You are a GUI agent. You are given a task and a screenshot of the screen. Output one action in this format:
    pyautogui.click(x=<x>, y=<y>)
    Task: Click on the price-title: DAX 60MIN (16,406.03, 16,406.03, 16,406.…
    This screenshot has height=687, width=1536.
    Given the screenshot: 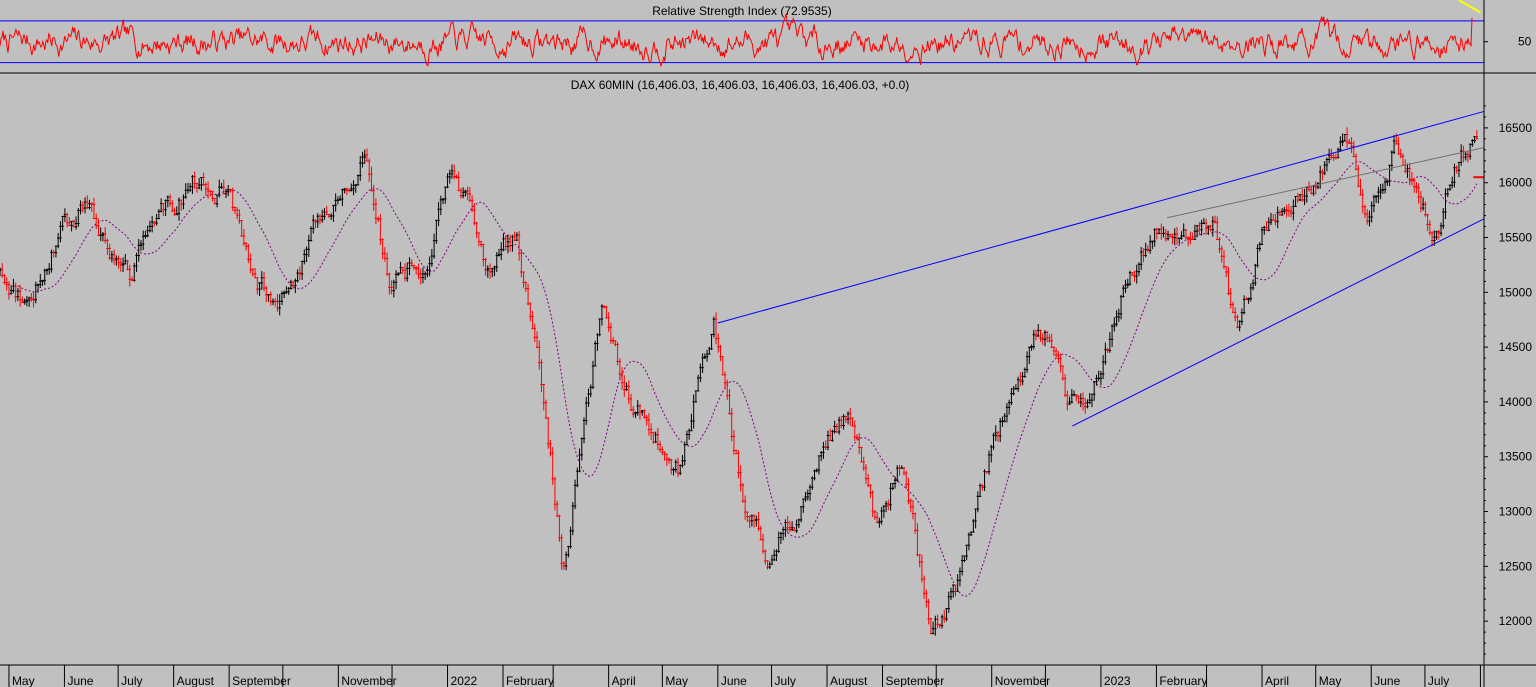 What is the action you would take?
    pyautogui.click(x=740, y=85)
    